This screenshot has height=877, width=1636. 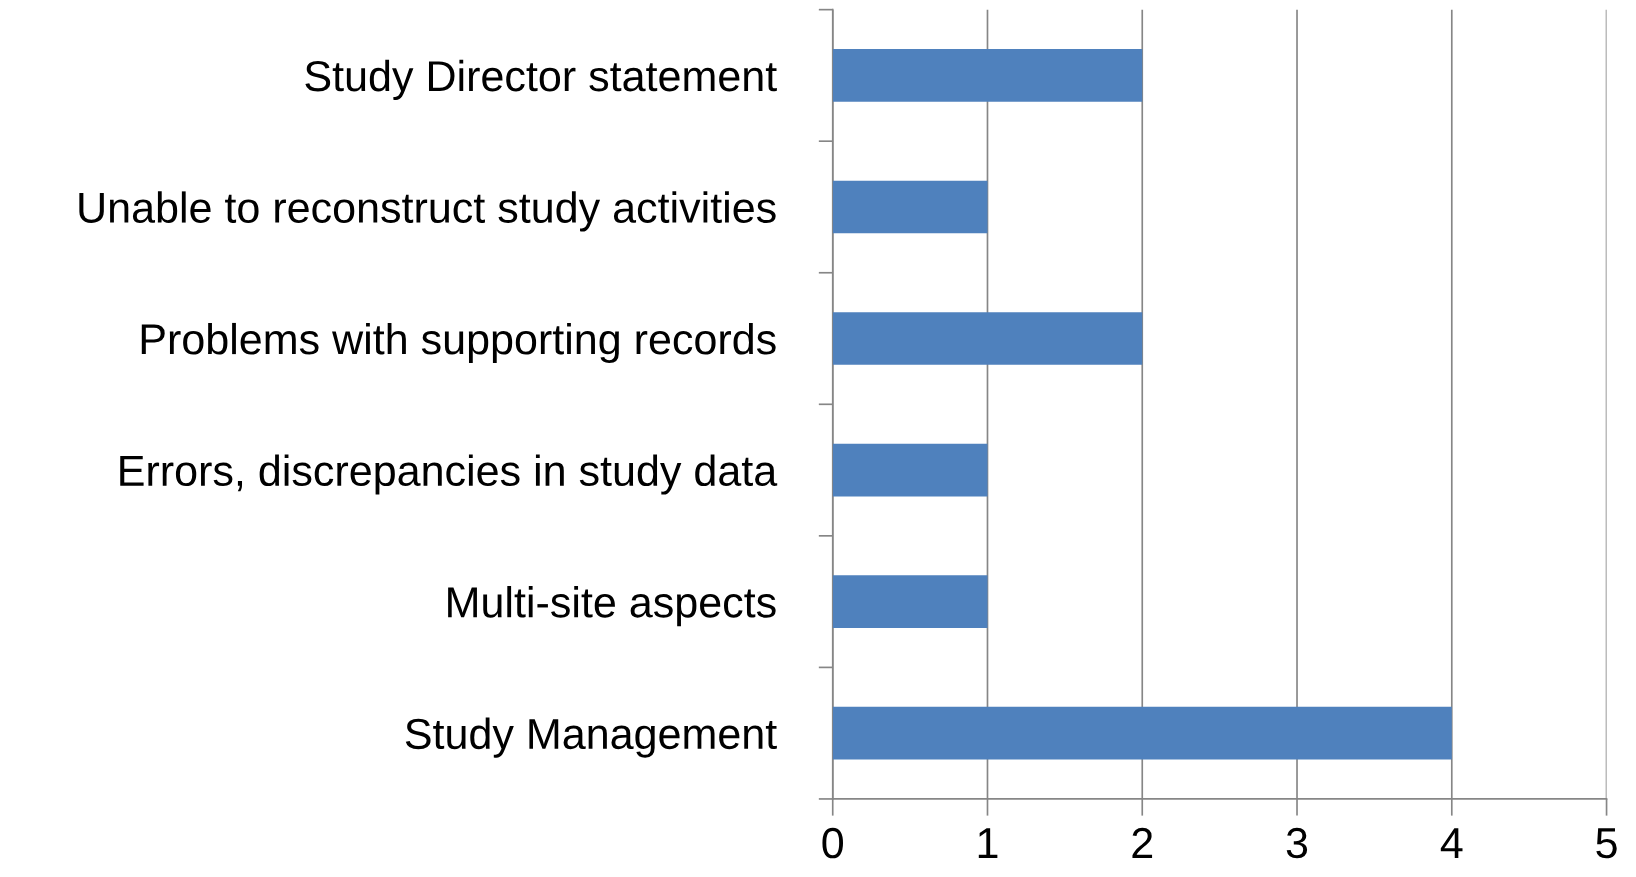 I want to click on y-tick-label: Problems with supporting records, so click(x=458, y=343).